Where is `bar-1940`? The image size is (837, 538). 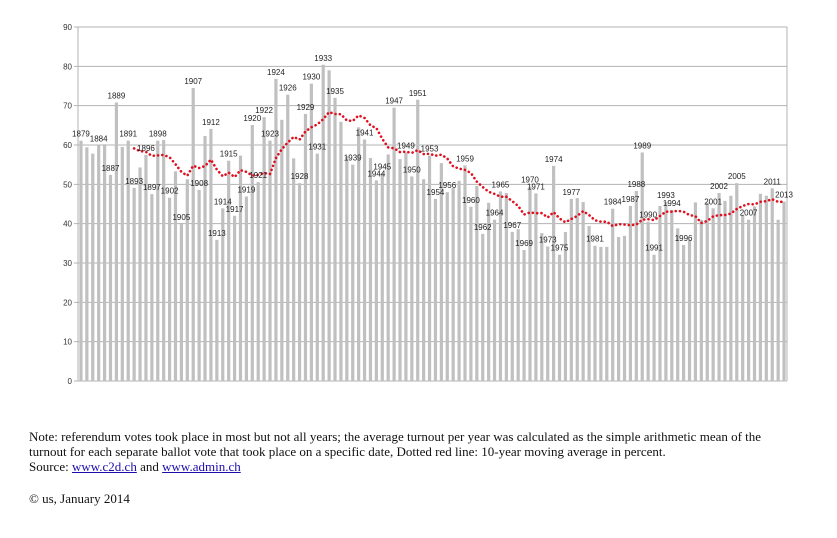 bar-1940 is located at coordinates (359, 254).